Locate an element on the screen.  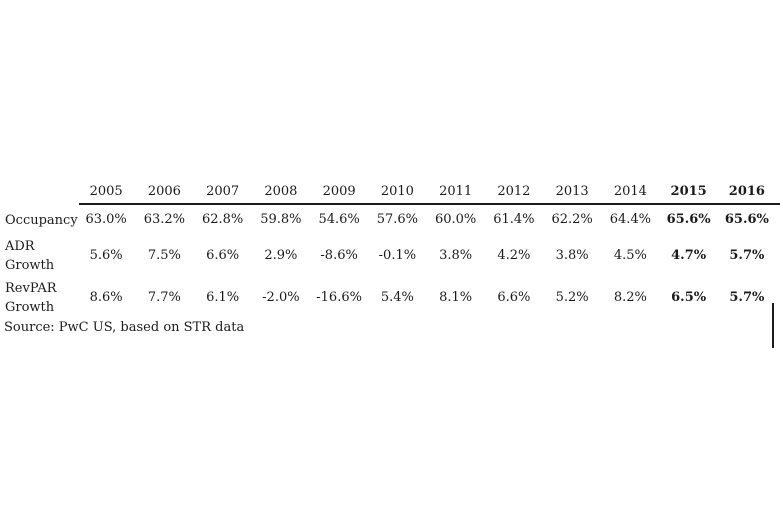
text-caret is located at coordinates (773, 325).